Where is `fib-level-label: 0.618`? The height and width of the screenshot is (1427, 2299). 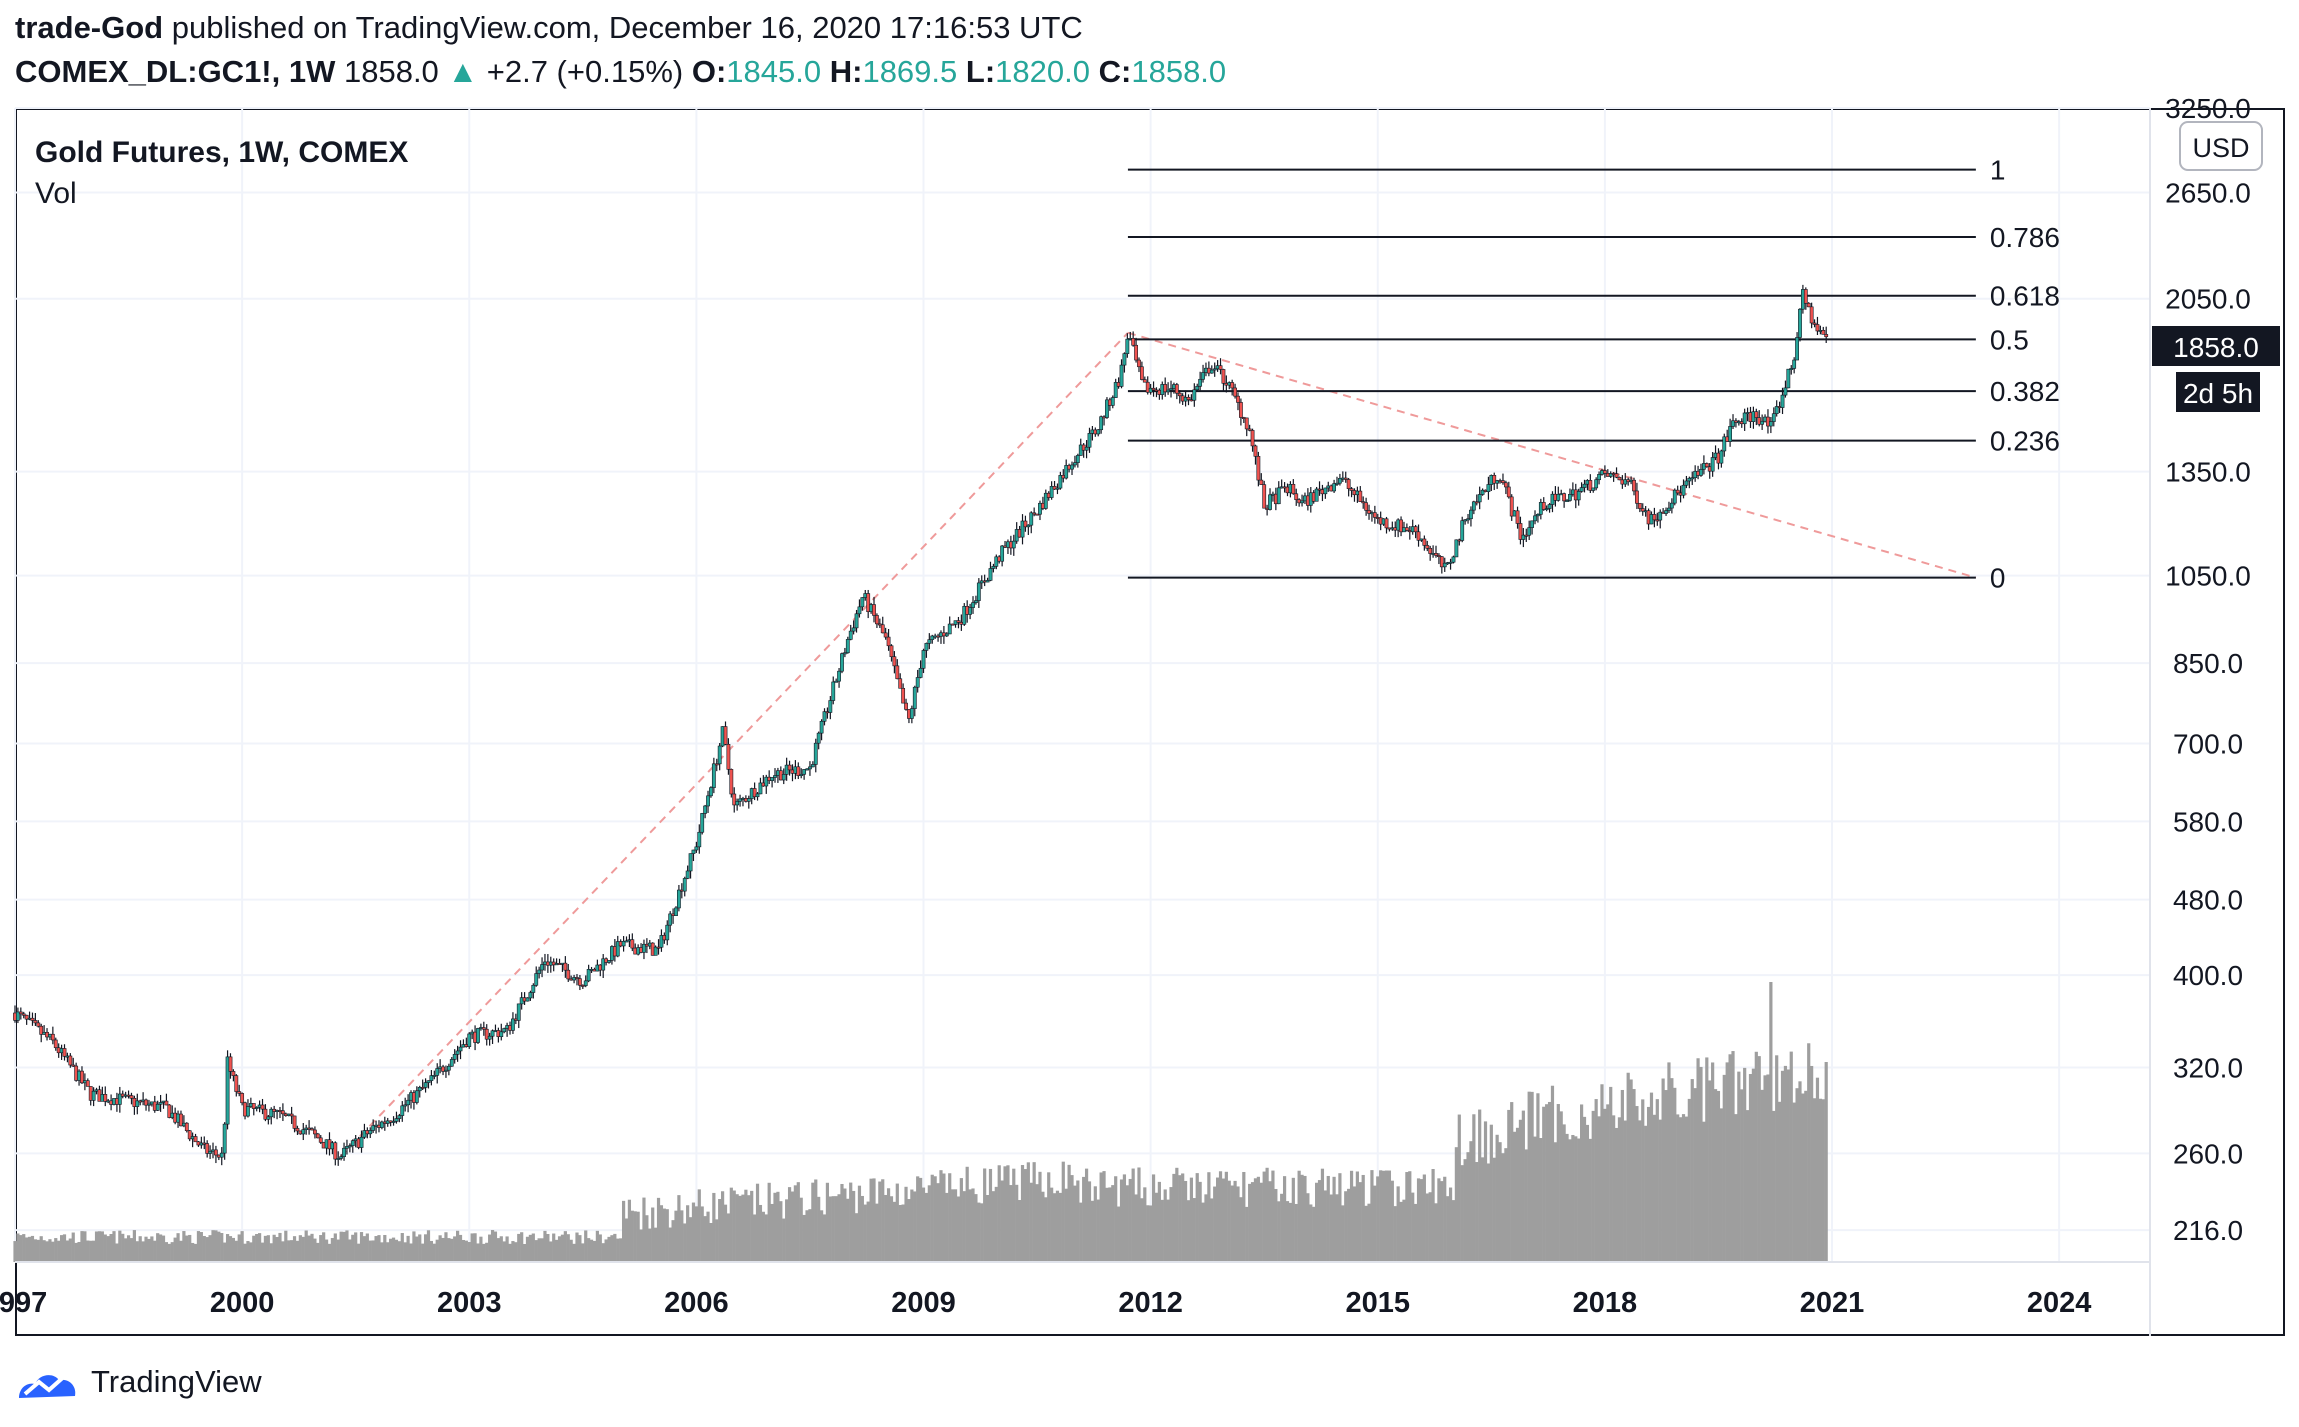 fib-level-label: 0.618 is located at coordinates (2025, 296).